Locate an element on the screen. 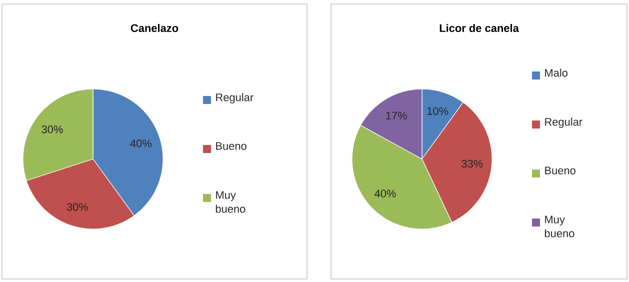 The height and width of the screenshot is (282, 629). data-label: 17% is located at coordinates (396, 116).